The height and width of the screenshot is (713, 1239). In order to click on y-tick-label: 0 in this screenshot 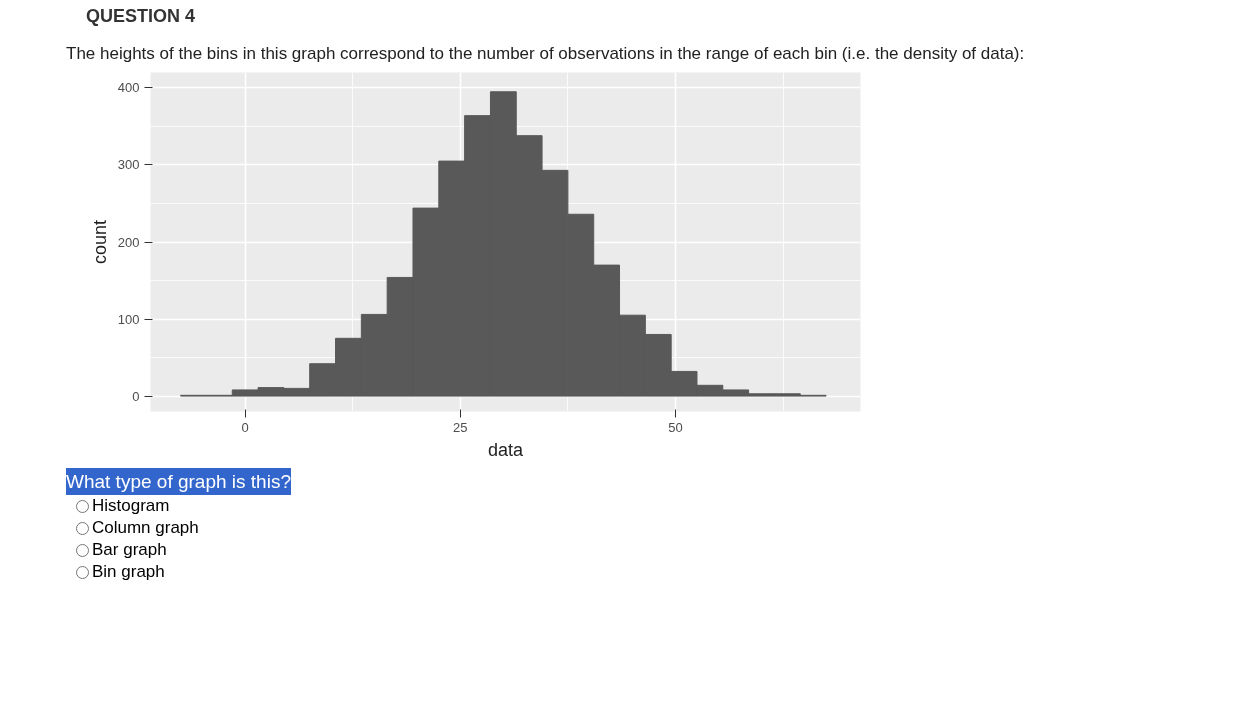, I will do `click(136, 396)`.